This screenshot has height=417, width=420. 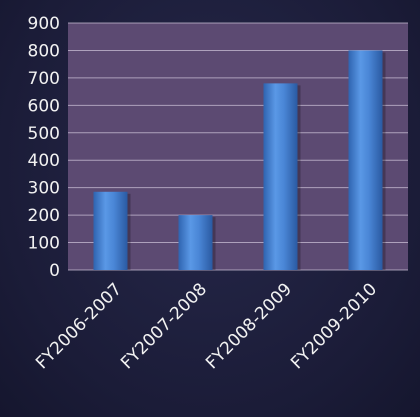 What do you see at coordinates (280, 176) in the screenshot?
I see `bar-fy2008-2009` at bounding box center [280, 176].